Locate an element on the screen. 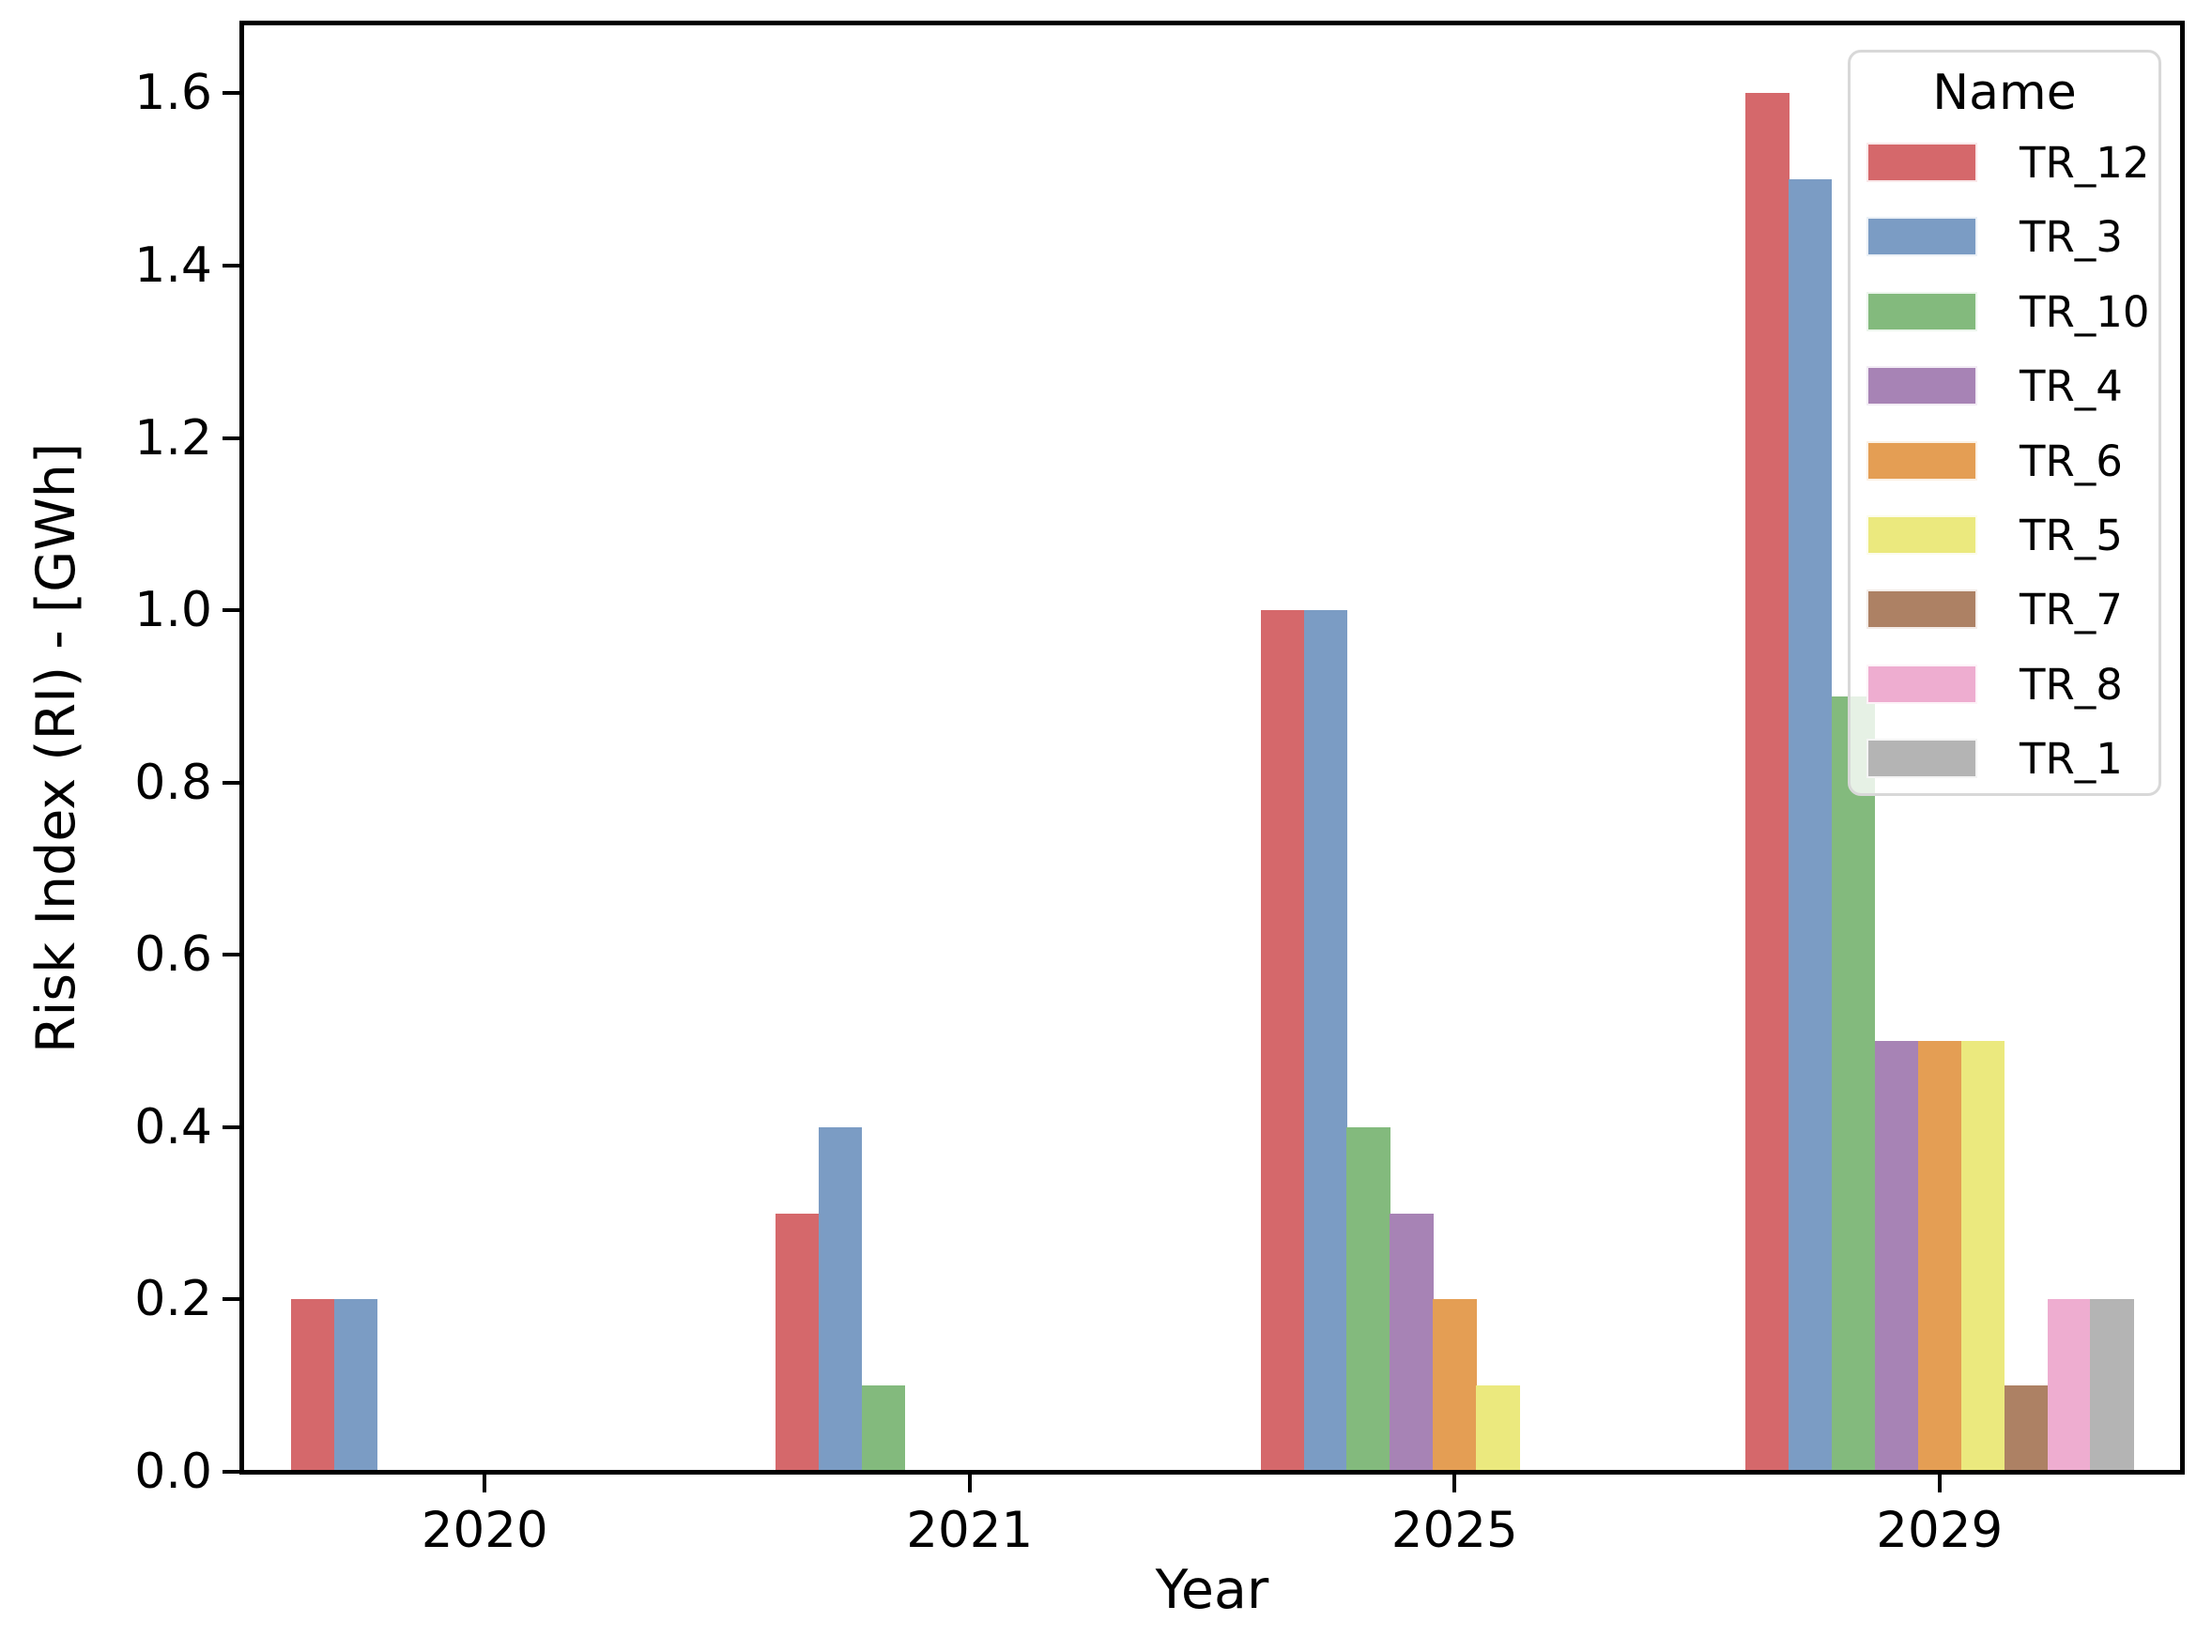 The height and width of the screenshot is (1652, 2212). bar-TR_3-2025 is located at coordinates (1325, 1041).